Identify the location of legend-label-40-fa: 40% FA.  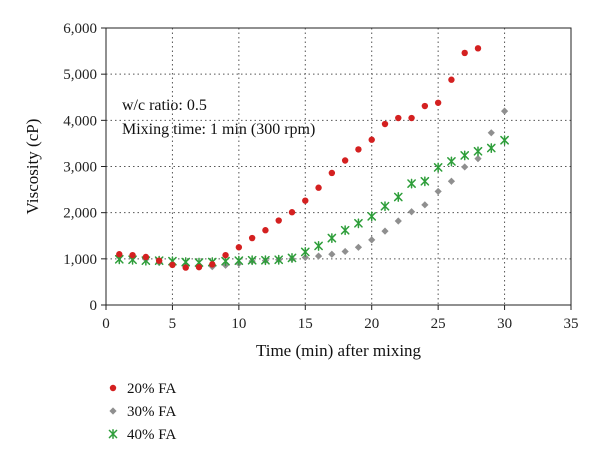
(151, 435).